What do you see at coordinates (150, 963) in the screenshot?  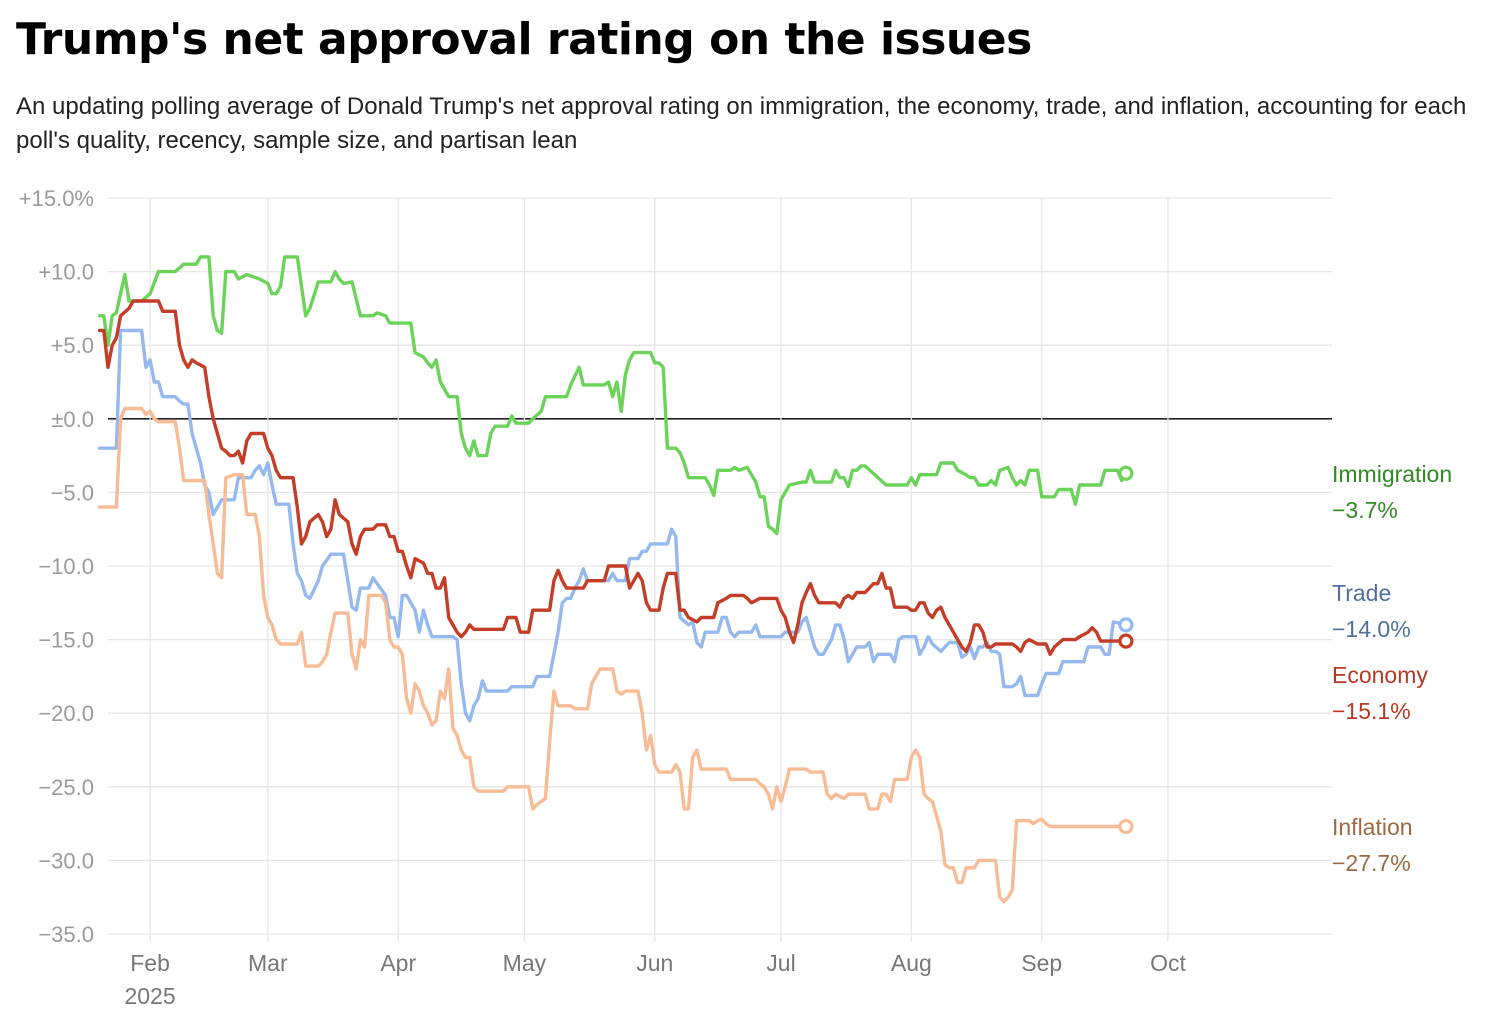 I see `x-tick-label: Feb` at bounding box center [150, 963].